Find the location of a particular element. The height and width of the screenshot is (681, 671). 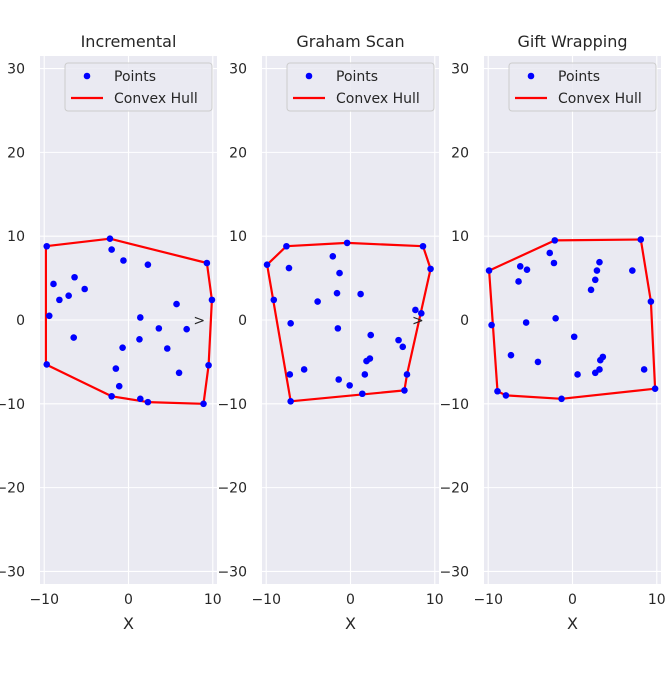

convex-hull-line is located at coordinates (128, 321).